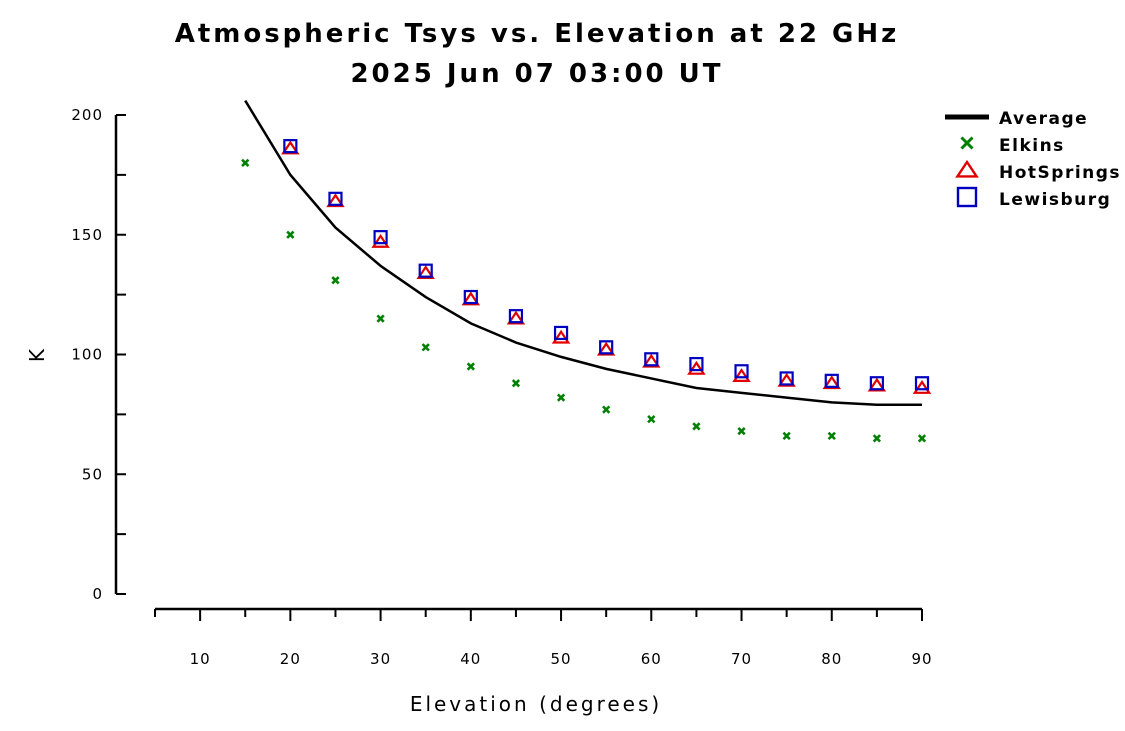  I want to click on y-tick-label: 200, so click(87, 115).